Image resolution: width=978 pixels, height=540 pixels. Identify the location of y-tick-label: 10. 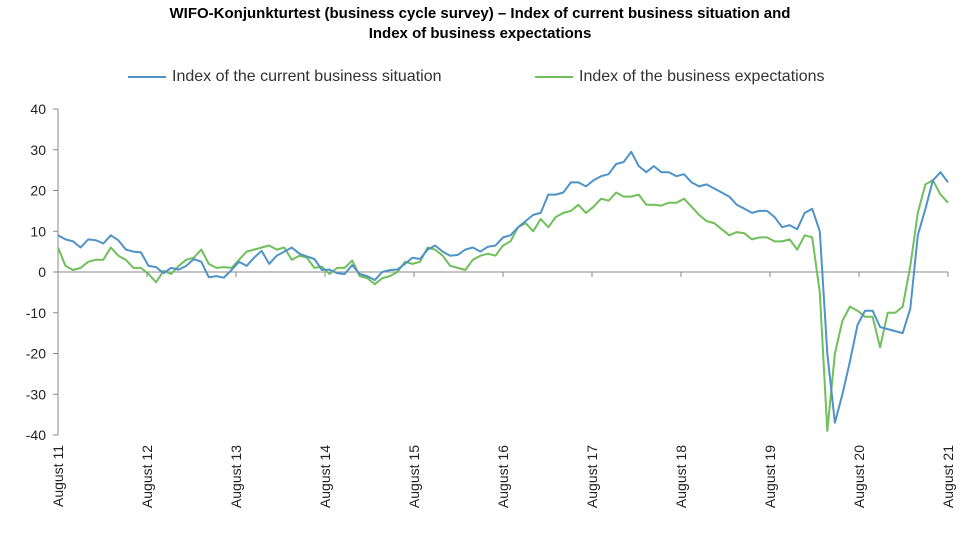
(38, 231).